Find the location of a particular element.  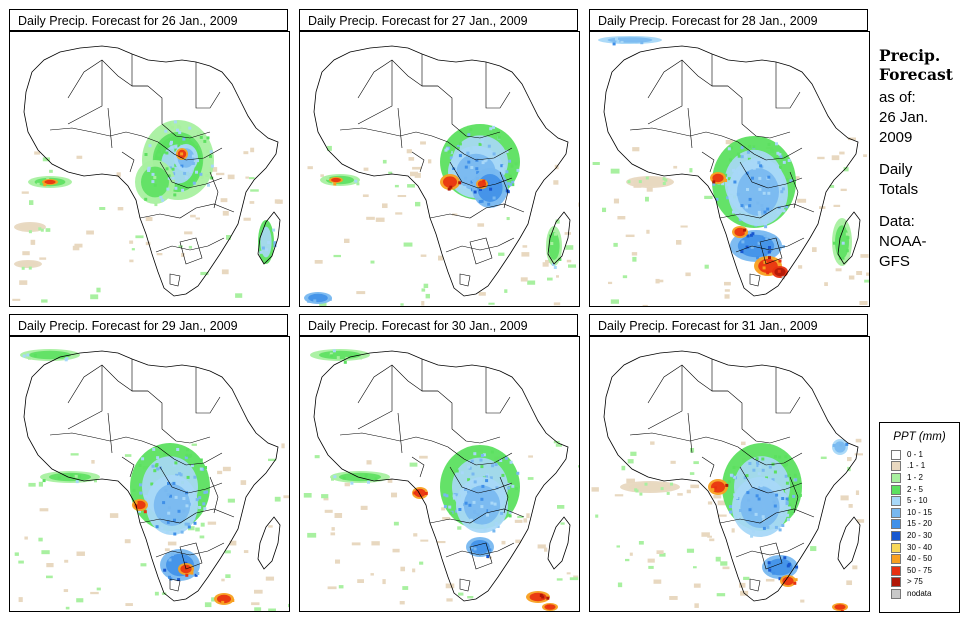

legend-label: 30 - 40 is located at coordinates (919, 547).